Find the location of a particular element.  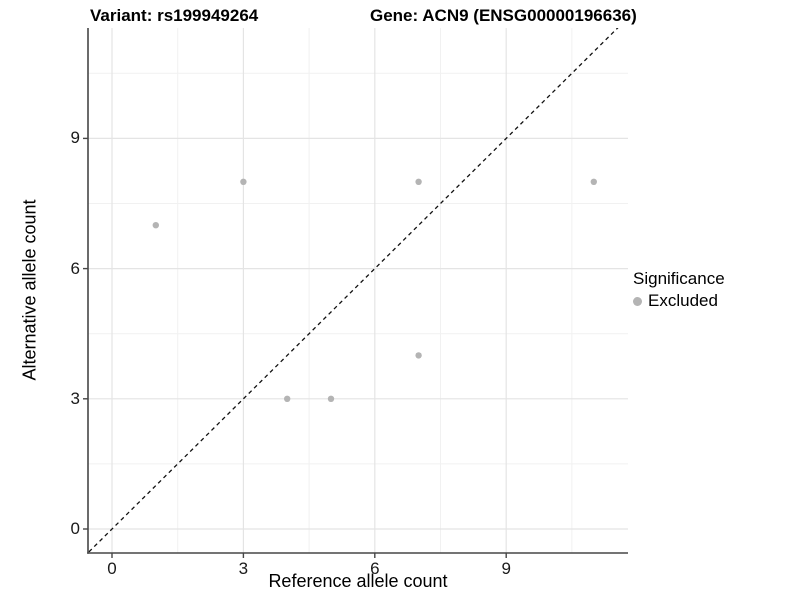

y-tick-label: 3 is located at coordinates (75, 398).